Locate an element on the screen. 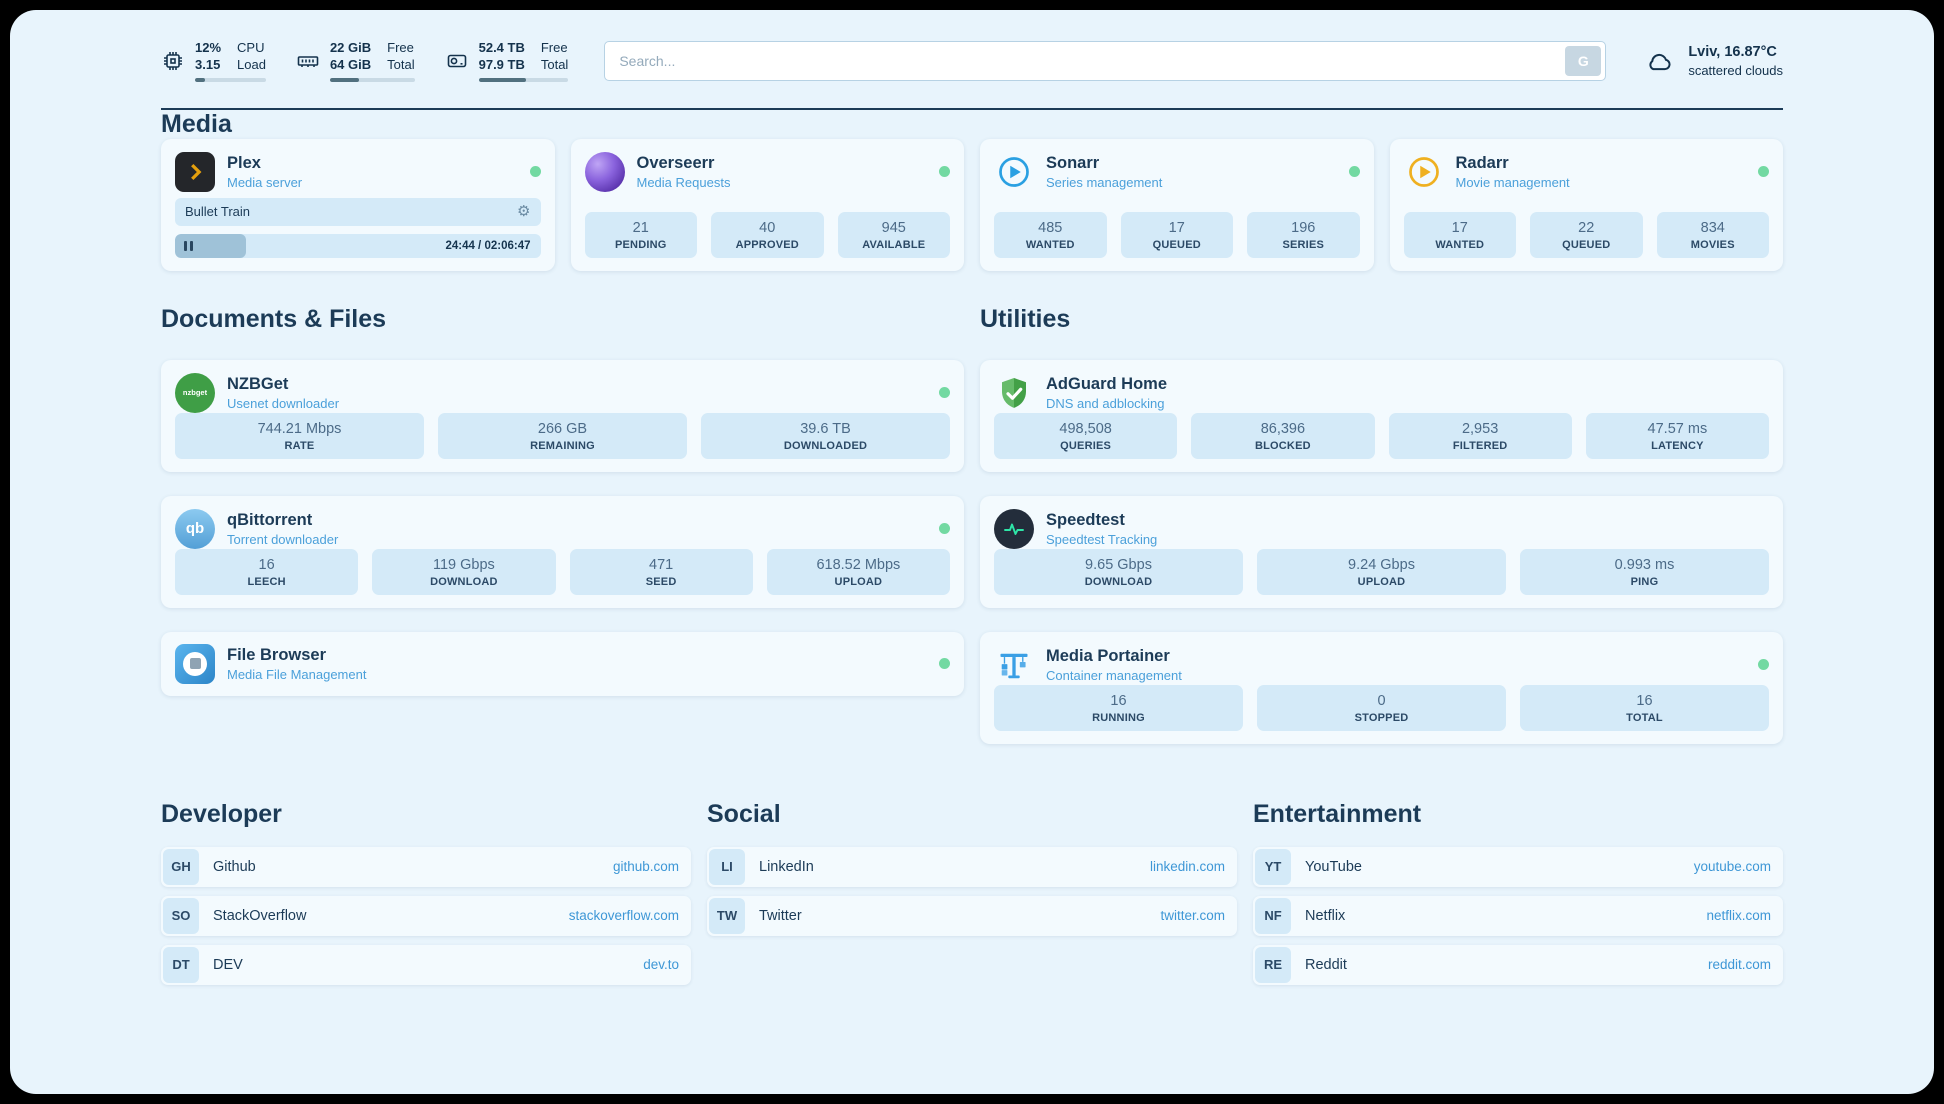 The image size is (1944, 1104). app-subtitle: Media File Management is located at coordinates (297, 674).